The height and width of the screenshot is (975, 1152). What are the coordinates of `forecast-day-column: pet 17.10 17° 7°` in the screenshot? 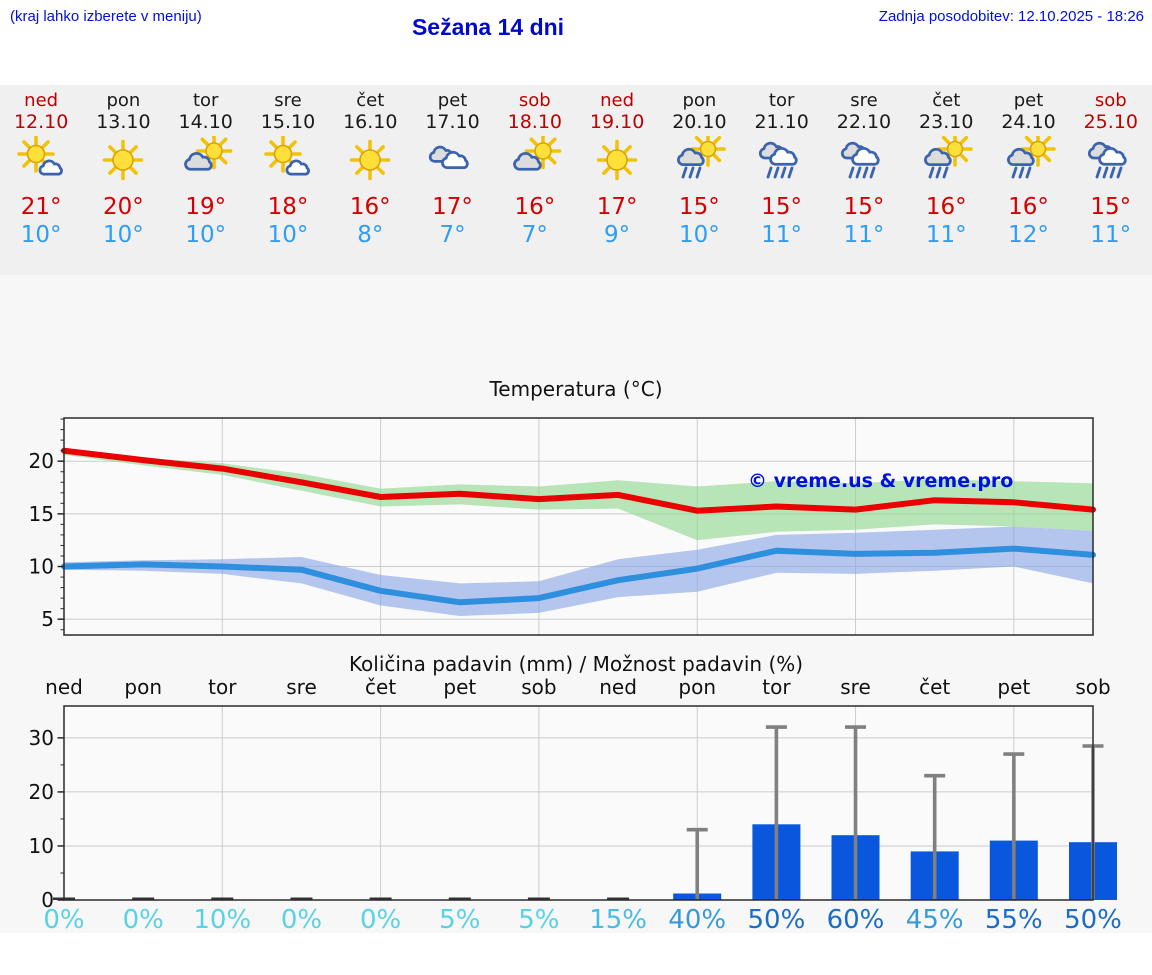 It's located at (452, 180).